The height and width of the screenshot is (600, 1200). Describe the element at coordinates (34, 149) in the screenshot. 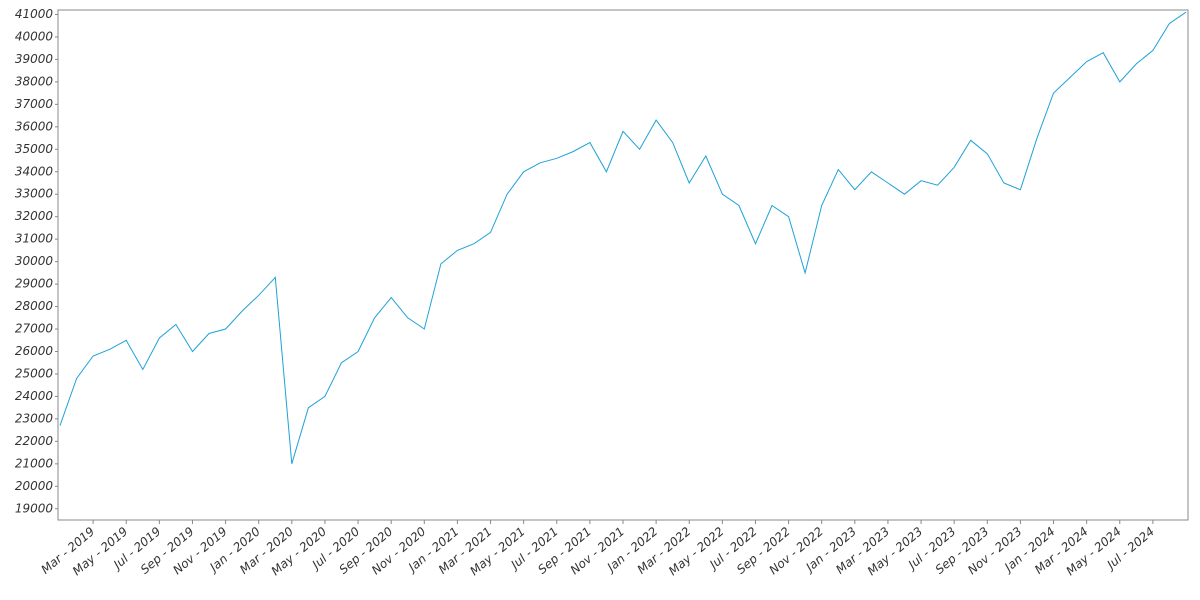

I see `y-tick-label: 35000` at that location.